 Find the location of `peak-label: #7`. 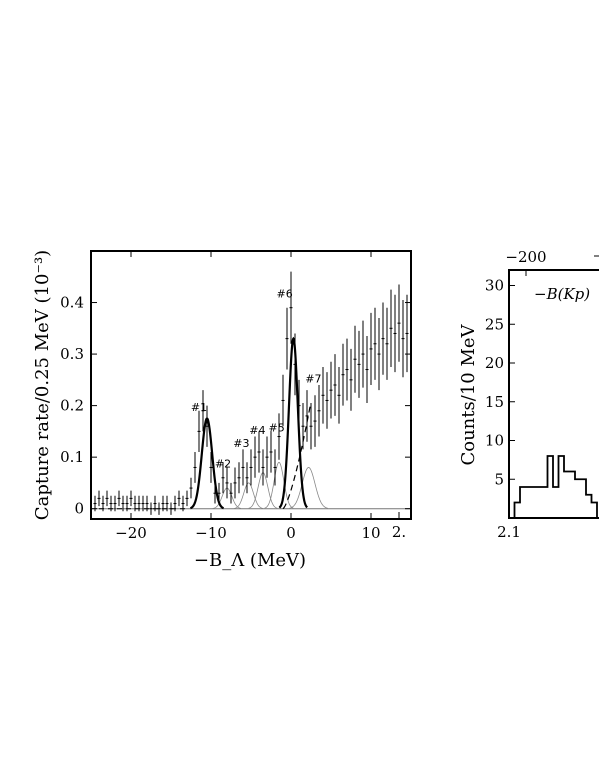

peak-label: #7 is located at coordinates (313, 378).